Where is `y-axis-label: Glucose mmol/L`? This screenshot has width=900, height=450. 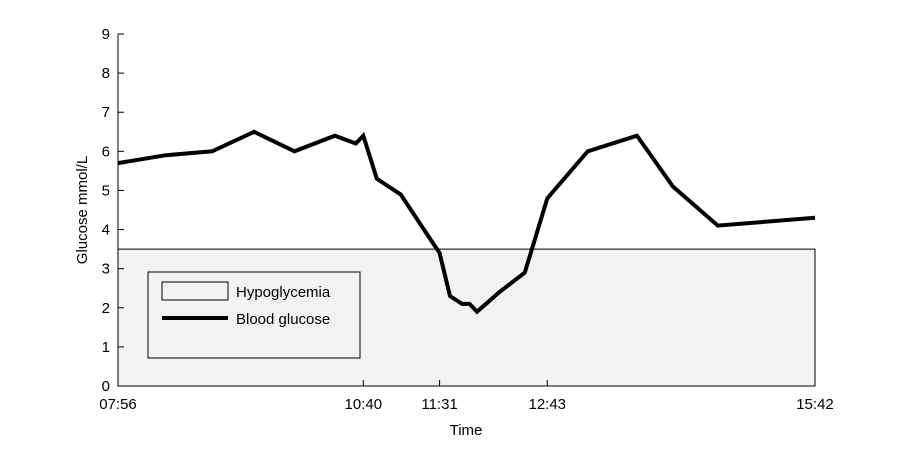 y-axis-label: Glucose mmol/L is located at coordinates (82, 210).